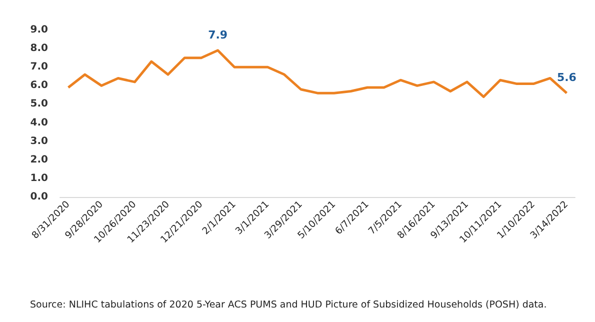 The image size is (595, 322). What do you see at coordinates (39, 67) in the screenshot?
I see `y-tick-label: 7.0` at bounding box center [39, 67].